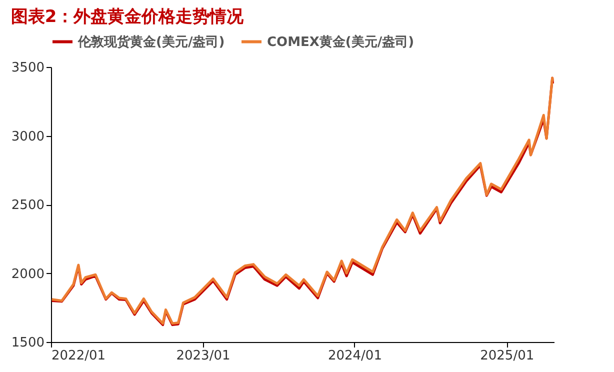  I want to click on y-tick-label: 1500, so click(27, 343).